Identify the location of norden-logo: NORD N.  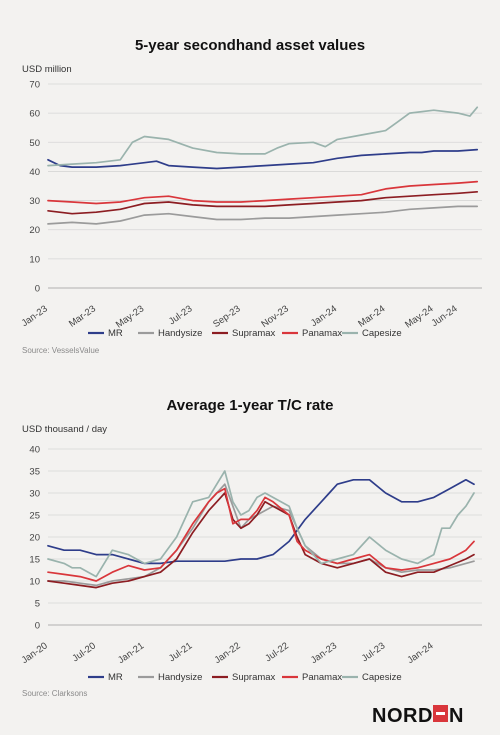
(418, 716).